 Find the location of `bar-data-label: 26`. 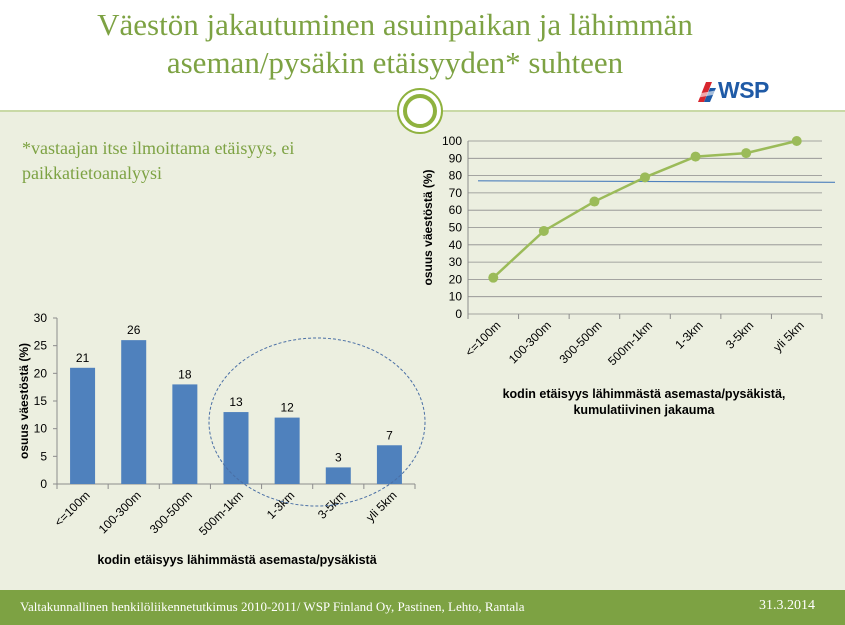

bar-data-label: 26 is located at coordinates (134, 330).